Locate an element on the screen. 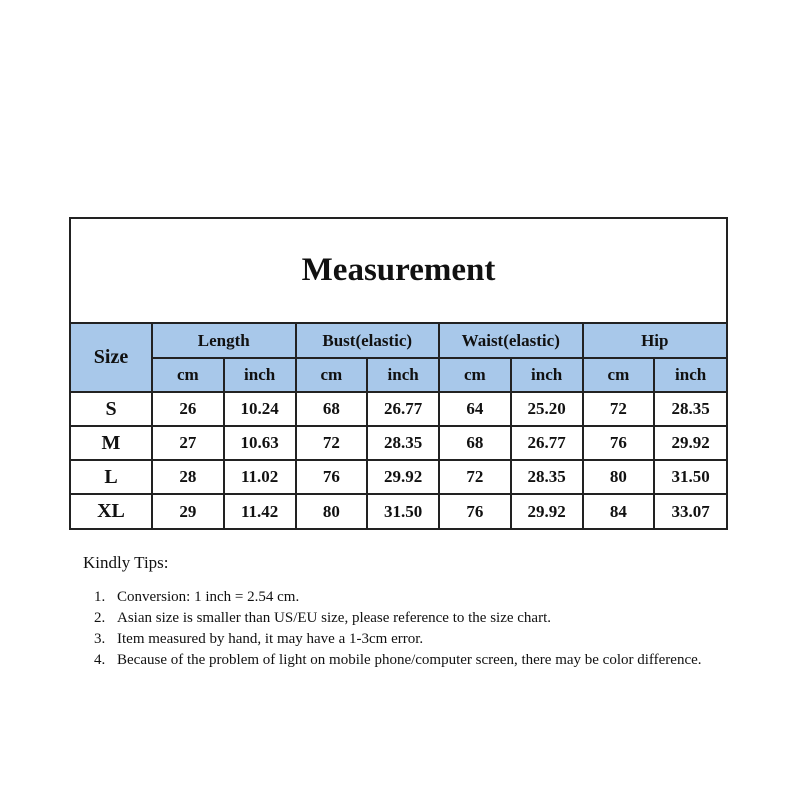 The width and height of the screenshot is (800, 800). table-row: L 28 11.02 76 29.92 72 28.35 80 31.50 is located at coordinates (399, 477).